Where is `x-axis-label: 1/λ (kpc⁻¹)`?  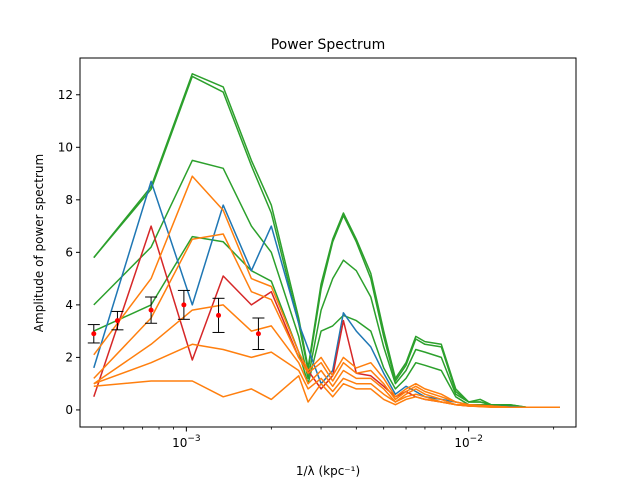 x-axis-label: 1/λ (kpc⁻¹) is located at coordinates (328, 471).